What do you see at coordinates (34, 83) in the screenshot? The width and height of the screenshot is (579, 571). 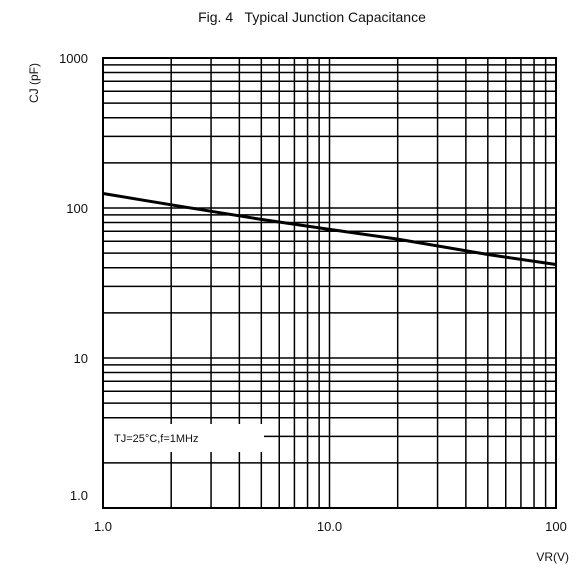 I see `y-axis-label: CJ (pF)` at bounding box center [34, 83].